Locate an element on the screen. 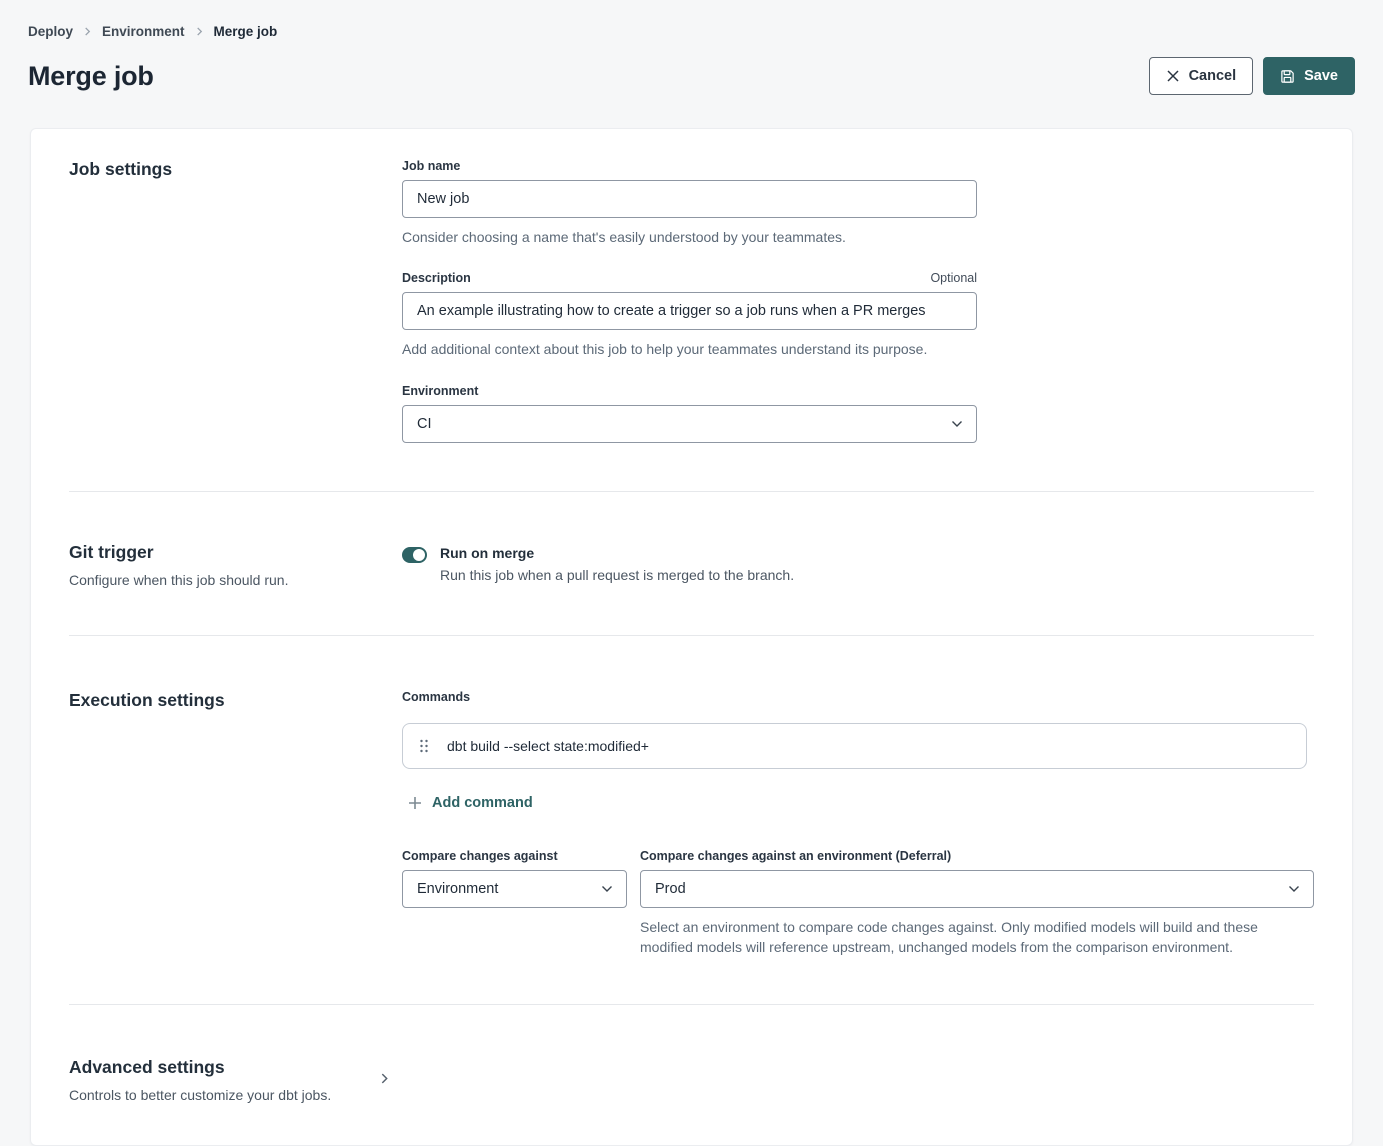 Image resolution: width=1383 pixels, height=1146 pixels. run-on-merge-label: Run on merge is located at coordinates (487, 552).